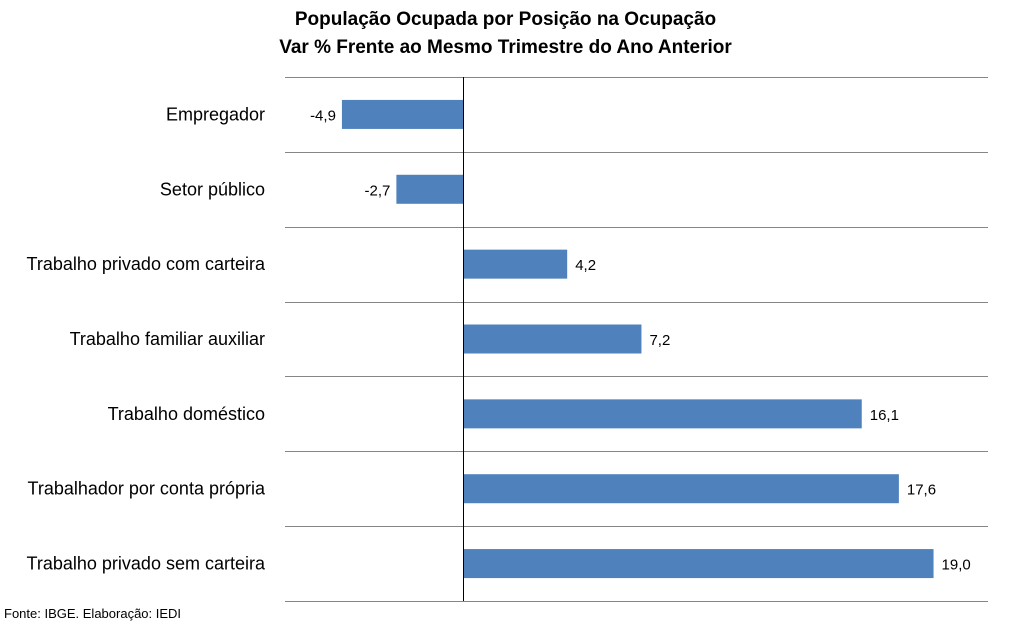 The width and height of the screenshot is (1011, 630). Describe the element at coordinates (146, 264) in the screenshot. I see `category-label: Trabalho privado com carteira` at that location.